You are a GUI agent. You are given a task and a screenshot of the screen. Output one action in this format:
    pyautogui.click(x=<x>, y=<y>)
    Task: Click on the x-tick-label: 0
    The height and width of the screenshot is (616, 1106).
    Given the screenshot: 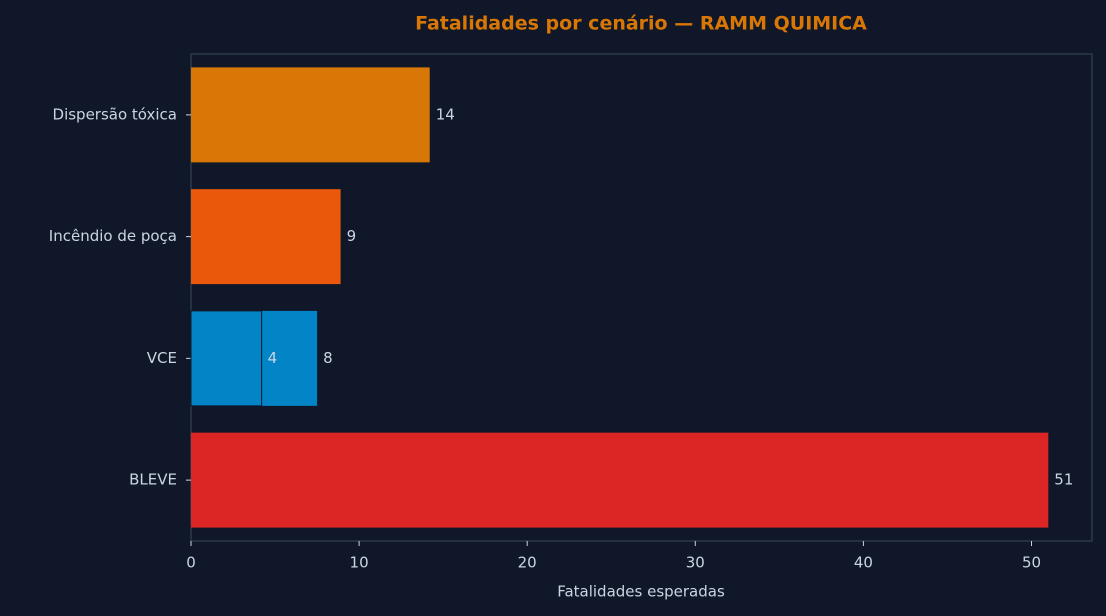 What is the action you would take?
    pyautogui.click(x=191, y=563)
    